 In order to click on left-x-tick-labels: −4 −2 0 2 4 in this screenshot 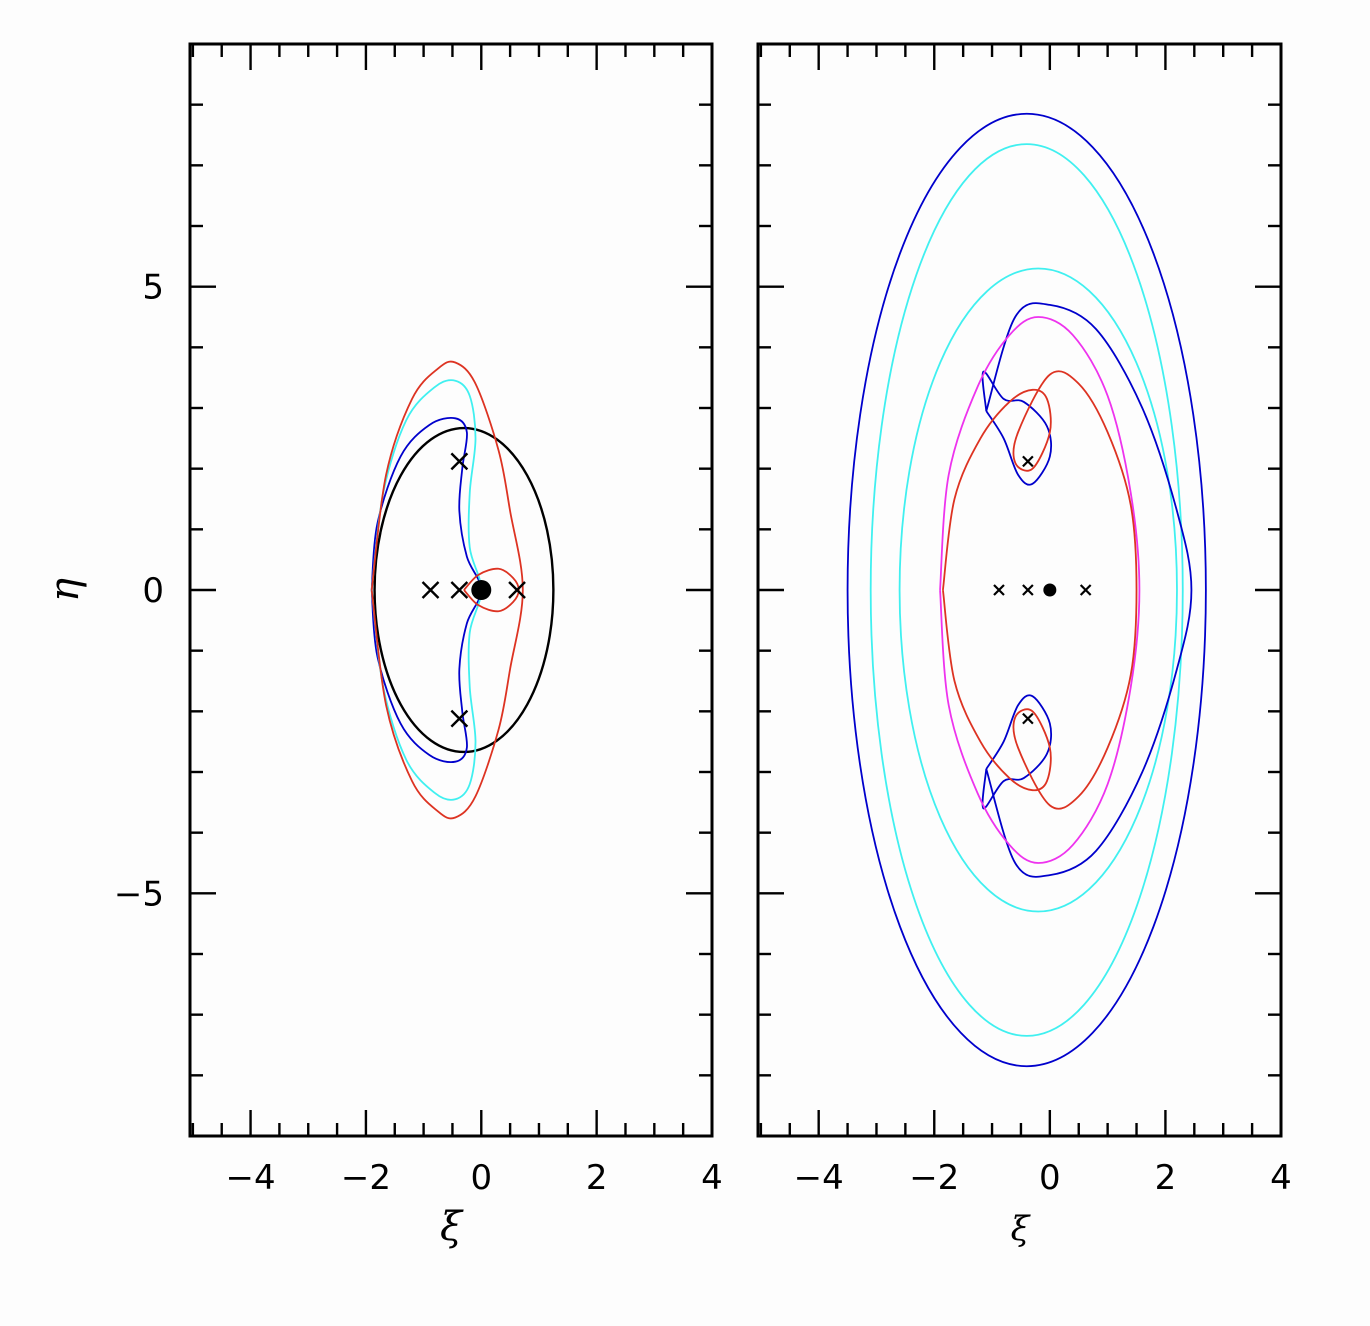, I will do `click(474, 1178)`.